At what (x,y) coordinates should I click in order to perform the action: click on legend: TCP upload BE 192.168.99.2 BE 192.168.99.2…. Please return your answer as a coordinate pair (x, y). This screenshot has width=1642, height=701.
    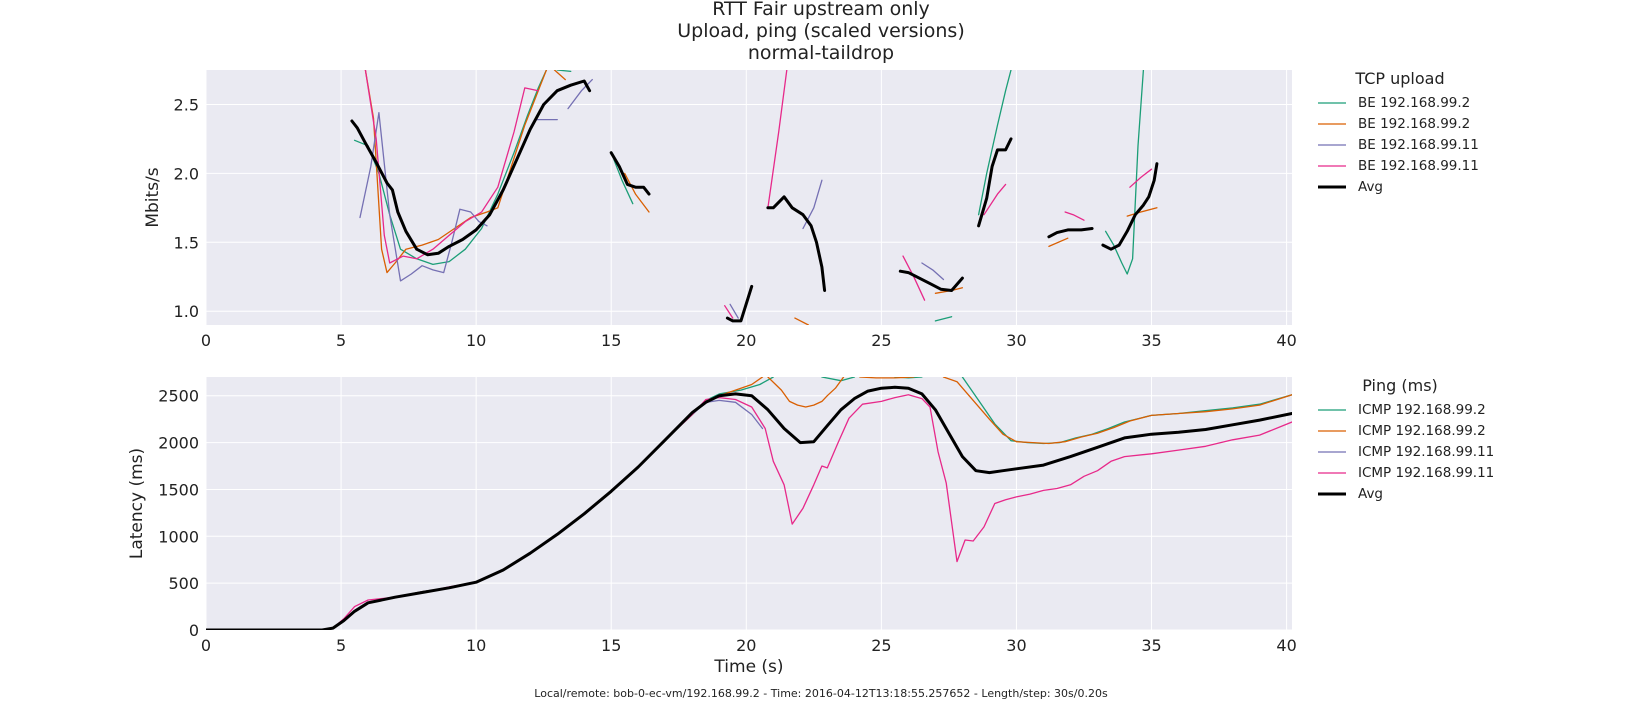
    Looking at the image, I should click on (1398, 132).